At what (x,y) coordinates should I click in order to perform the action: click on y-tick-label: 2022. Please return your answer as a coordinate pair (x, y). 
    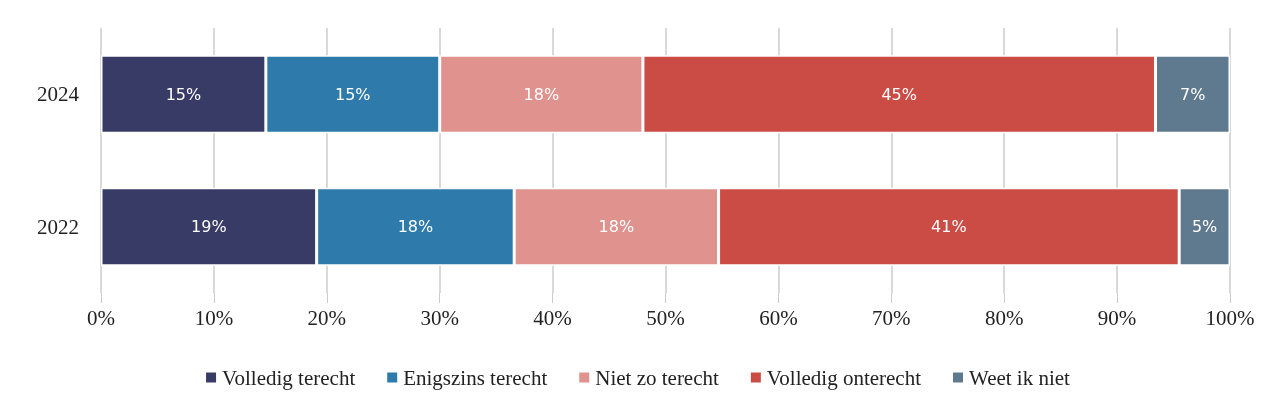
    Looking at the image, I should click on (58, 226).